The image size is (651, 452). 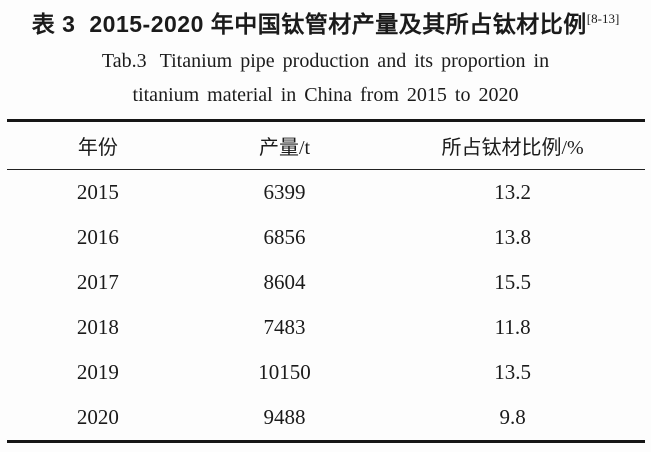 I want to click on production-cell: 9488, so click(x=284, y=417).